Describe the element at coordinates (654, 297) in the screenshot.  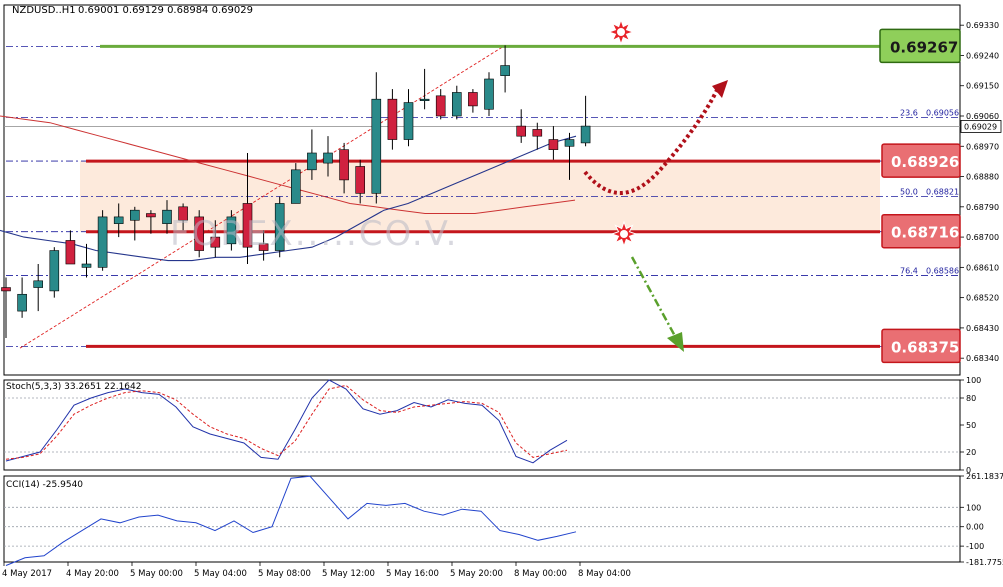
I see `bearish-projection-arrow` at that location.